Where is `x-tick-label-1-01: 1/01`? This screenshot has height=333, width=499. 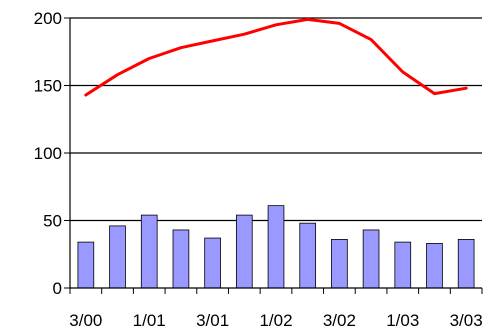
x-tick-label-1-01: 1/01 is located at coordinates (149, 320).